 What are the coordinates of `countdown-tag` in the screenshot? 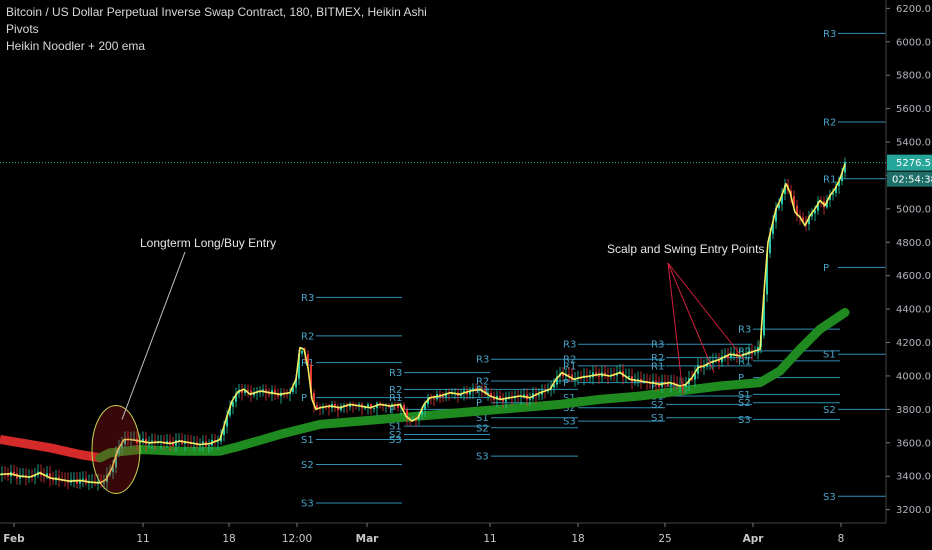 It's located at (909, 179).